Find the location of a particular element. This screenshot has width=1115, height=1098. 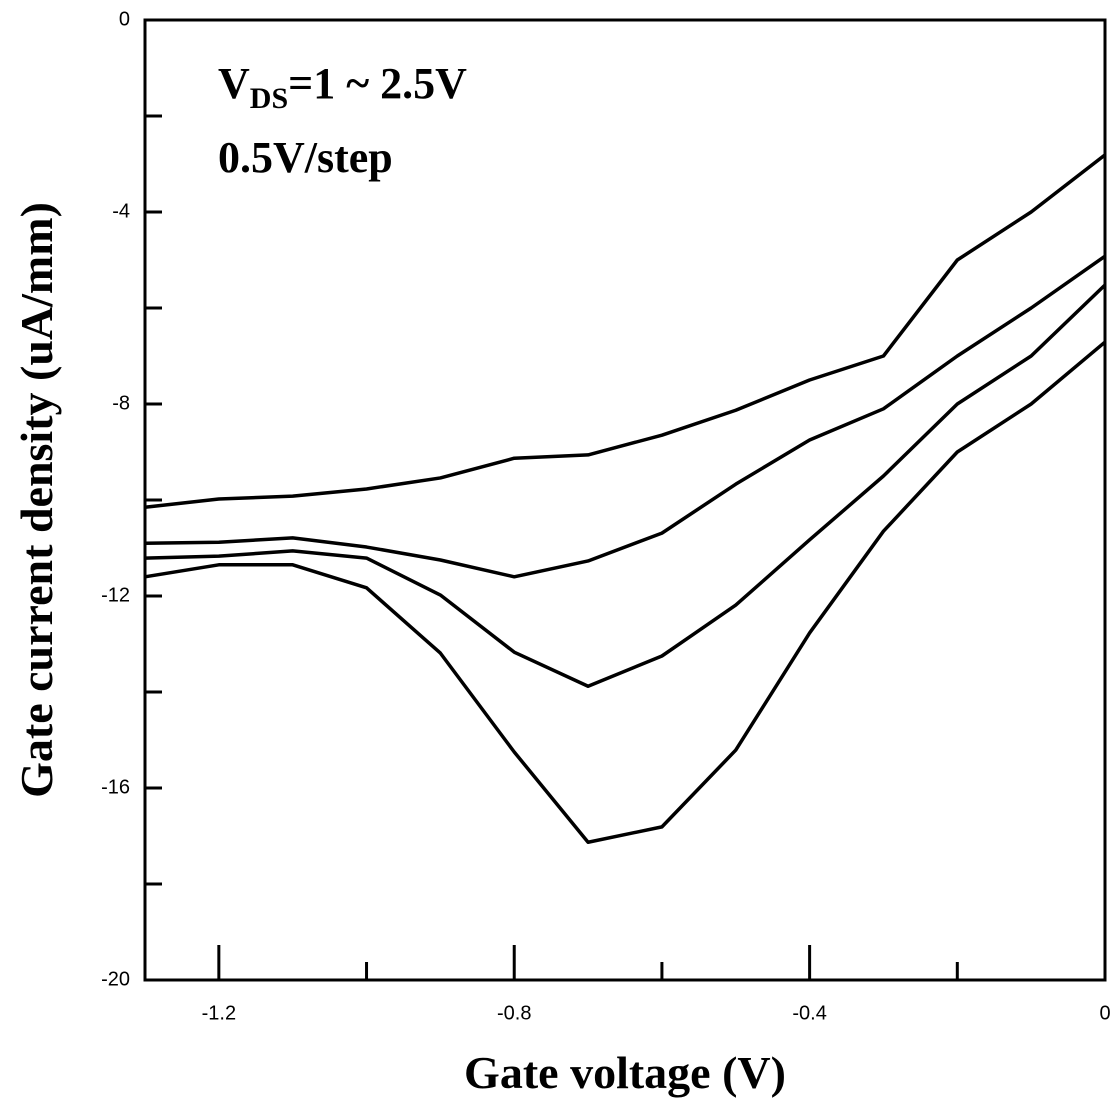

annotation-main: V is located at coordinates (234, 83).